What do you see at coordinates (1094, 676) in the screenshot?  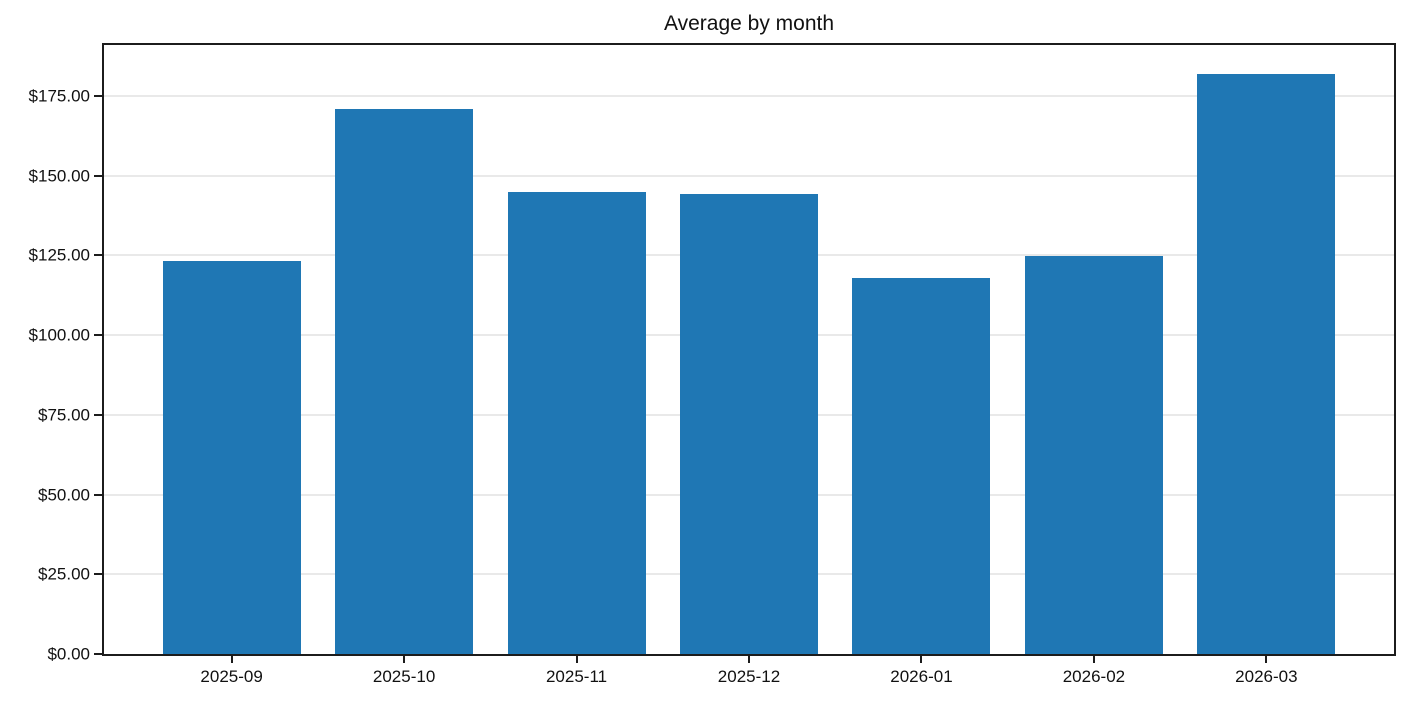 I see `x-tick-label: 2026-02` at bounding box center [1094, 676].